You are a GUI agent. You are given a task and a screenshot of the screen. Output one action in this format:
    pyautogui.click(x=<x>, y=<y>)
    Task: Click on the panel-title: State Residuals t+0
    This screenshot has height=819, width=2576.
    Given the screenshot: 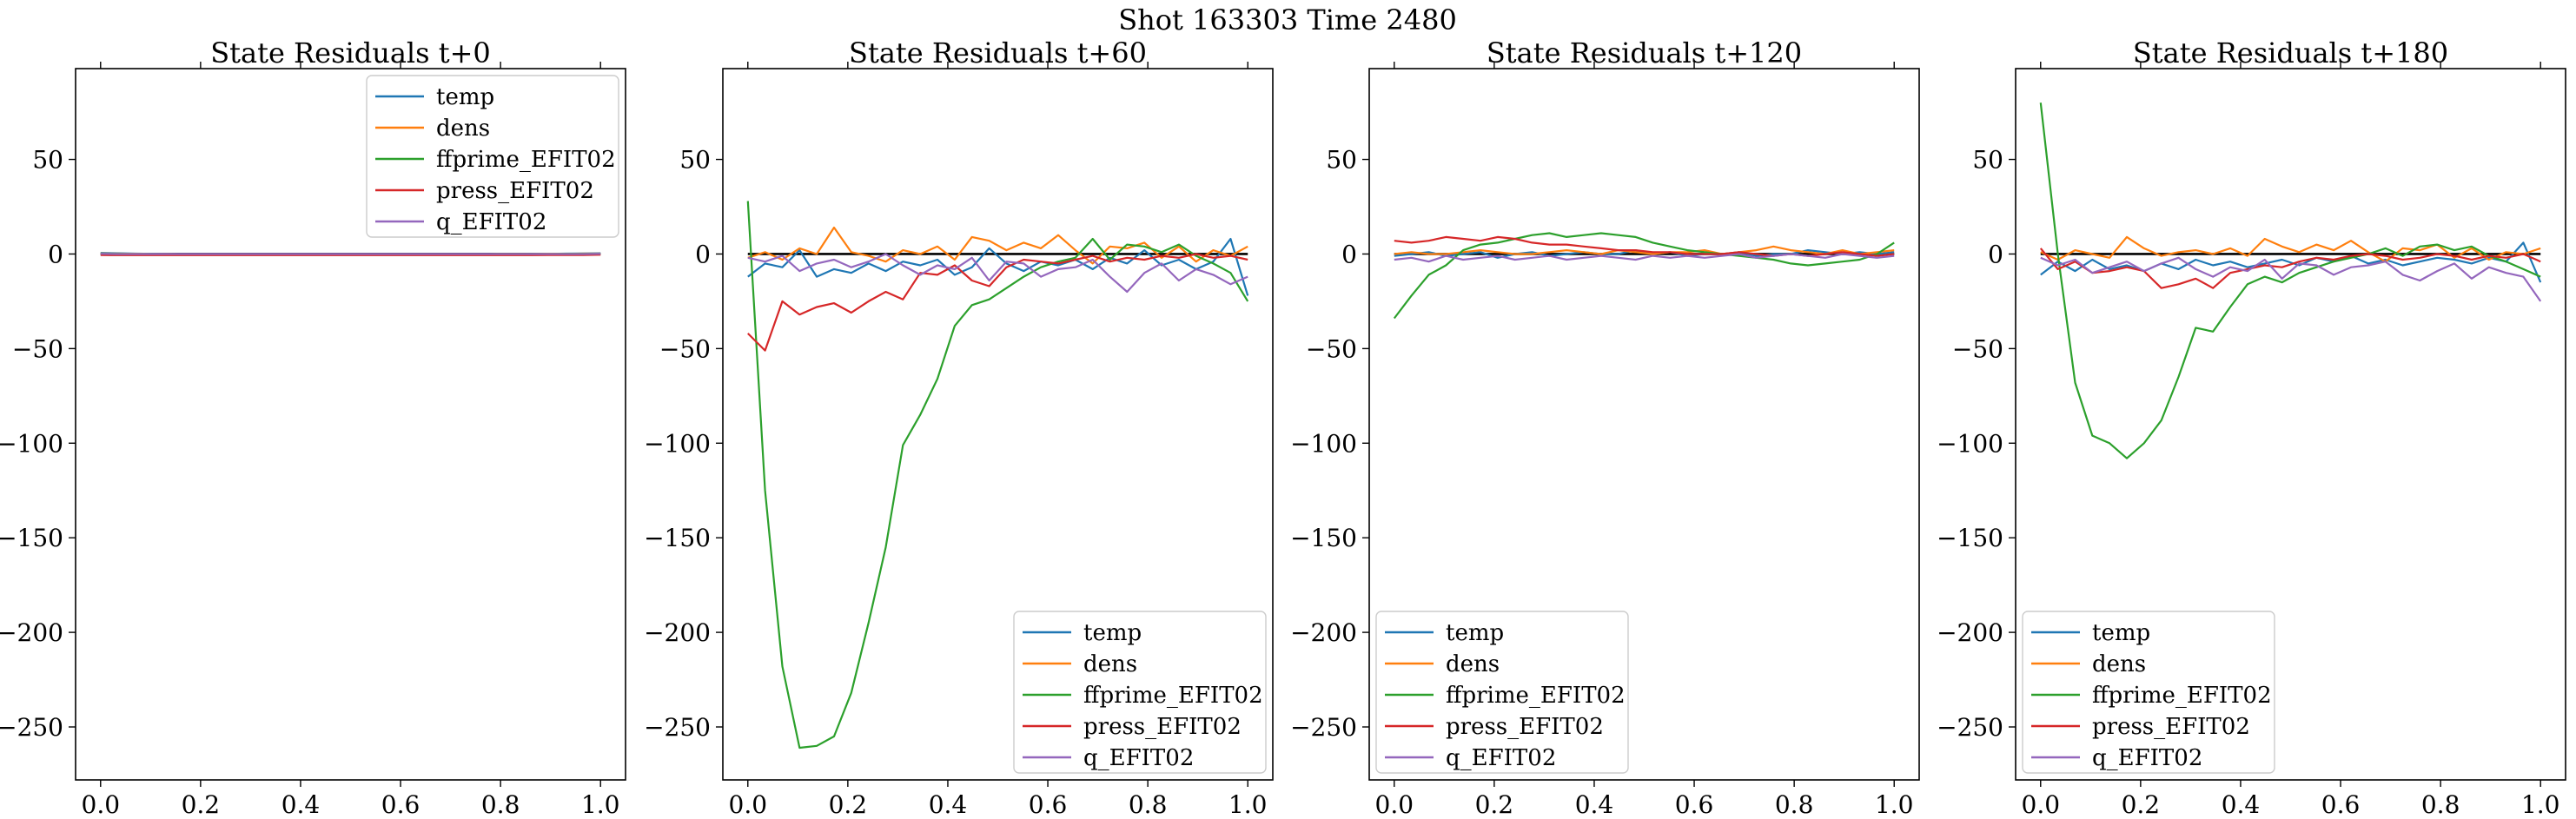 What is the action you would take?
    pyautogui.click(x=350, y=52)
    